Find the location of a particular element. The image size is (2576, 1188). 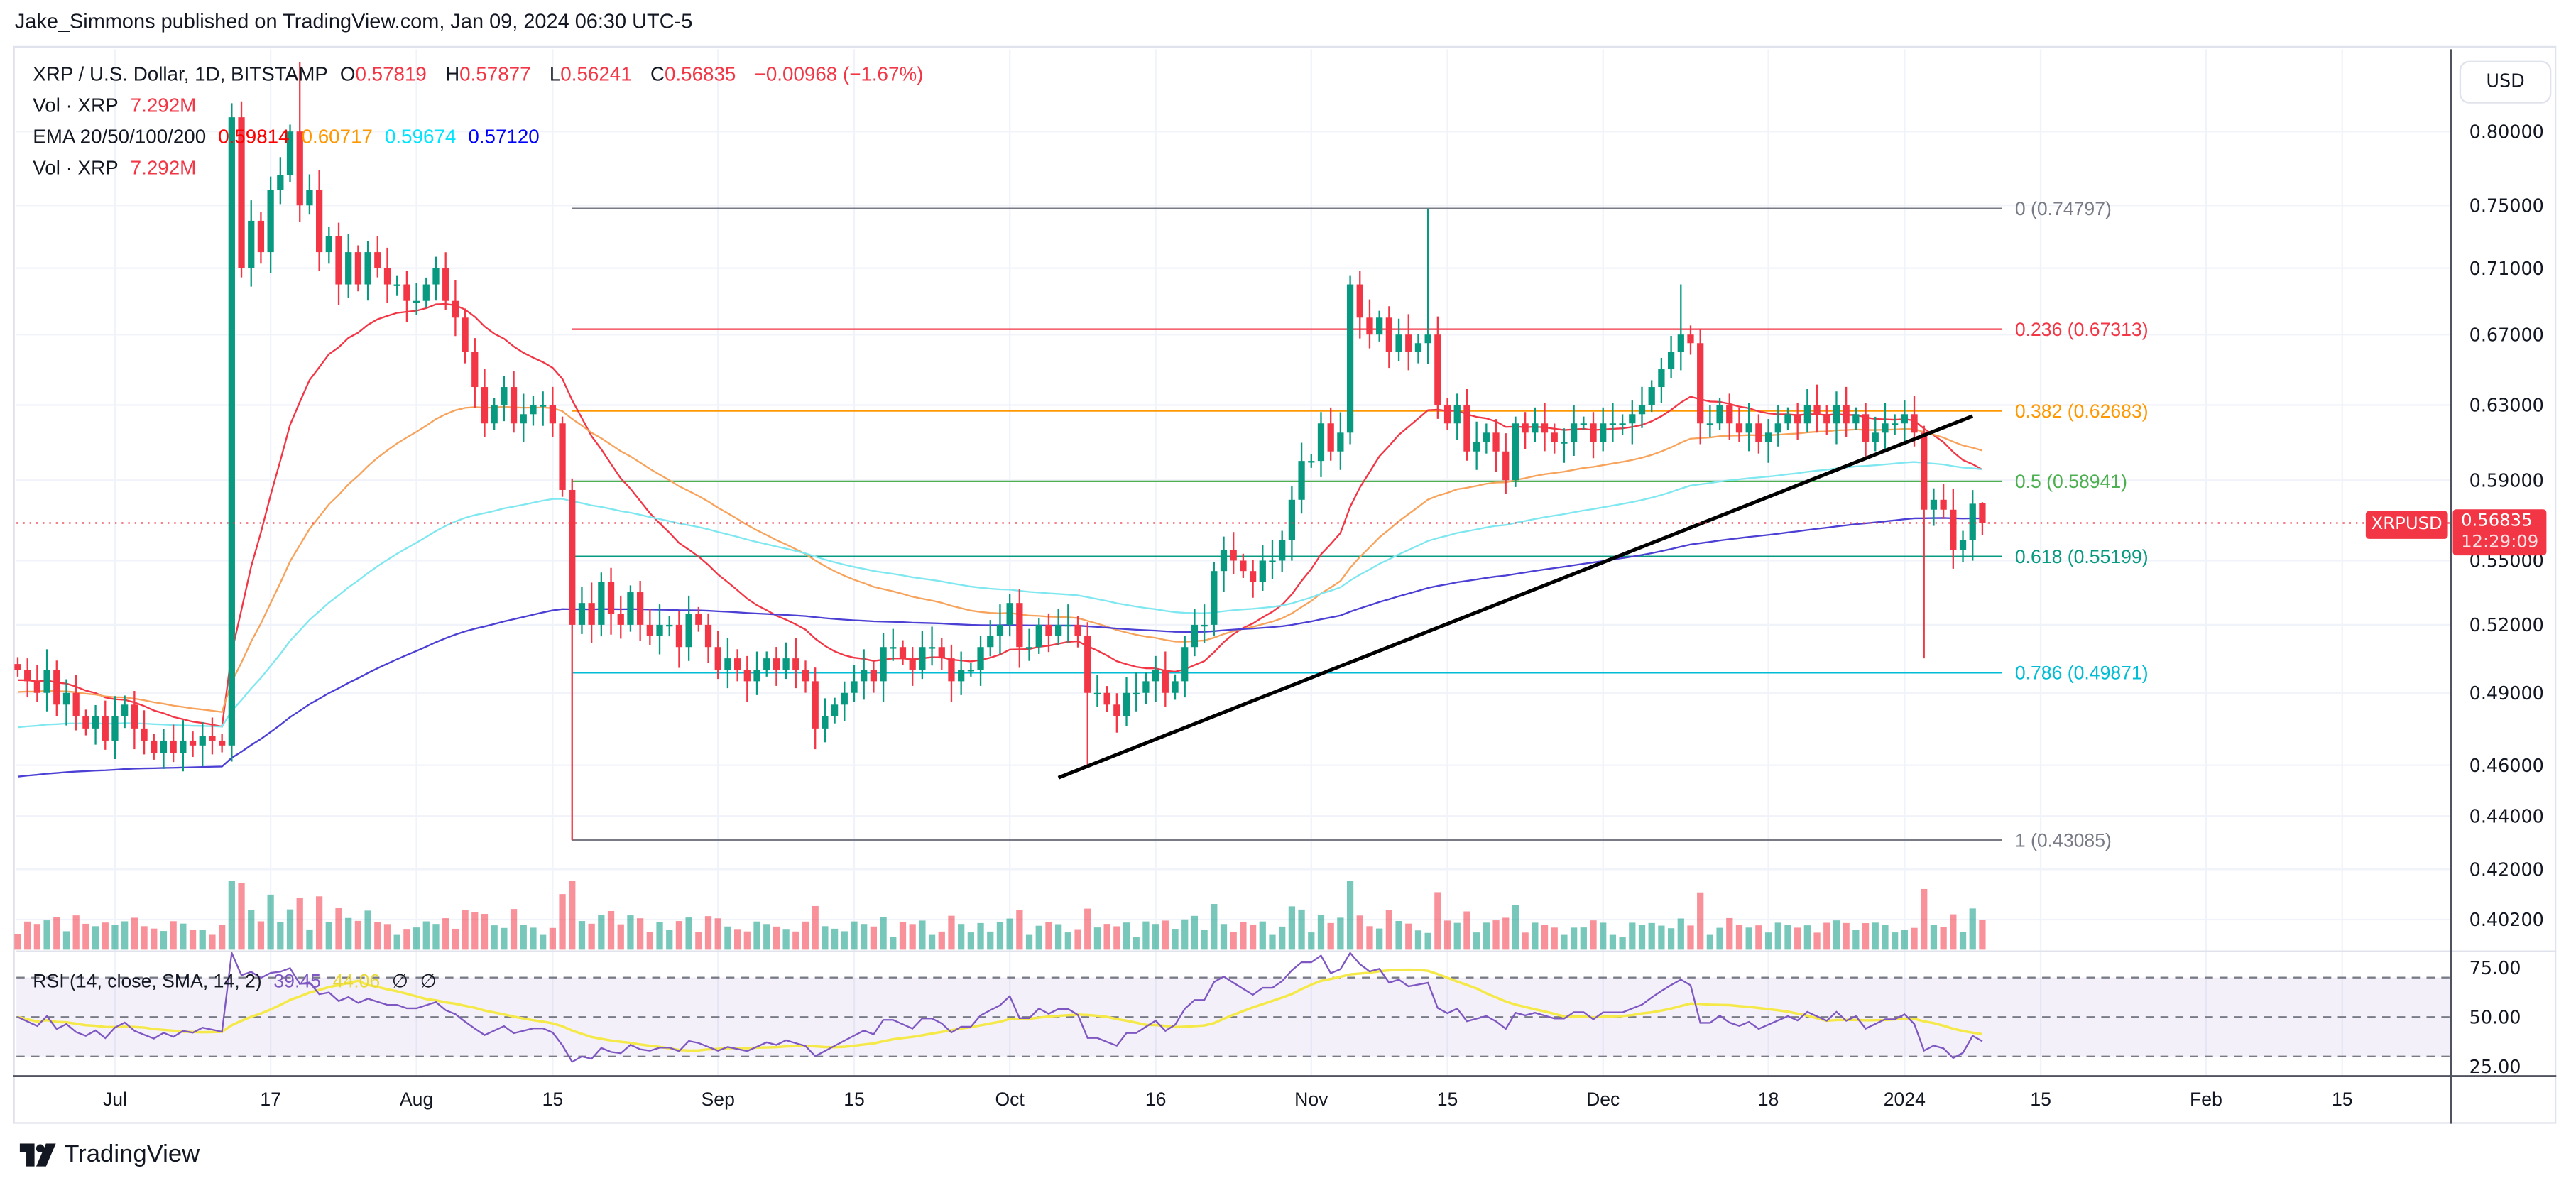

close-label: C is located at coordinates (657, 74).